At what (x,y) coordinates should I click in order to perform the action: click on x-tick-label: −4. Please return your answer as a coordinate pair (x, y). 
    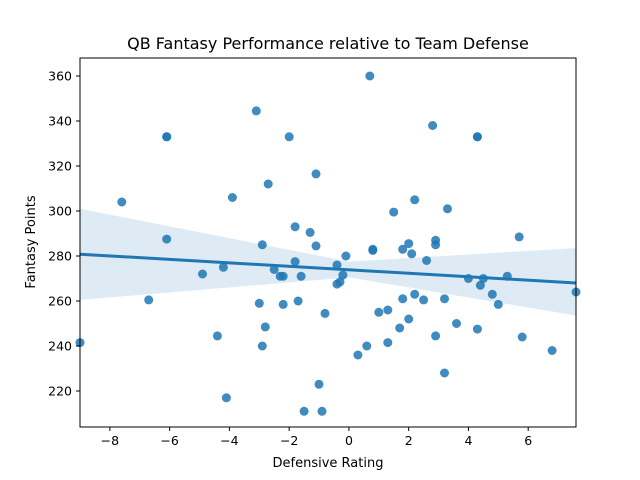
    Looking at the image, I should click on (229, 440).